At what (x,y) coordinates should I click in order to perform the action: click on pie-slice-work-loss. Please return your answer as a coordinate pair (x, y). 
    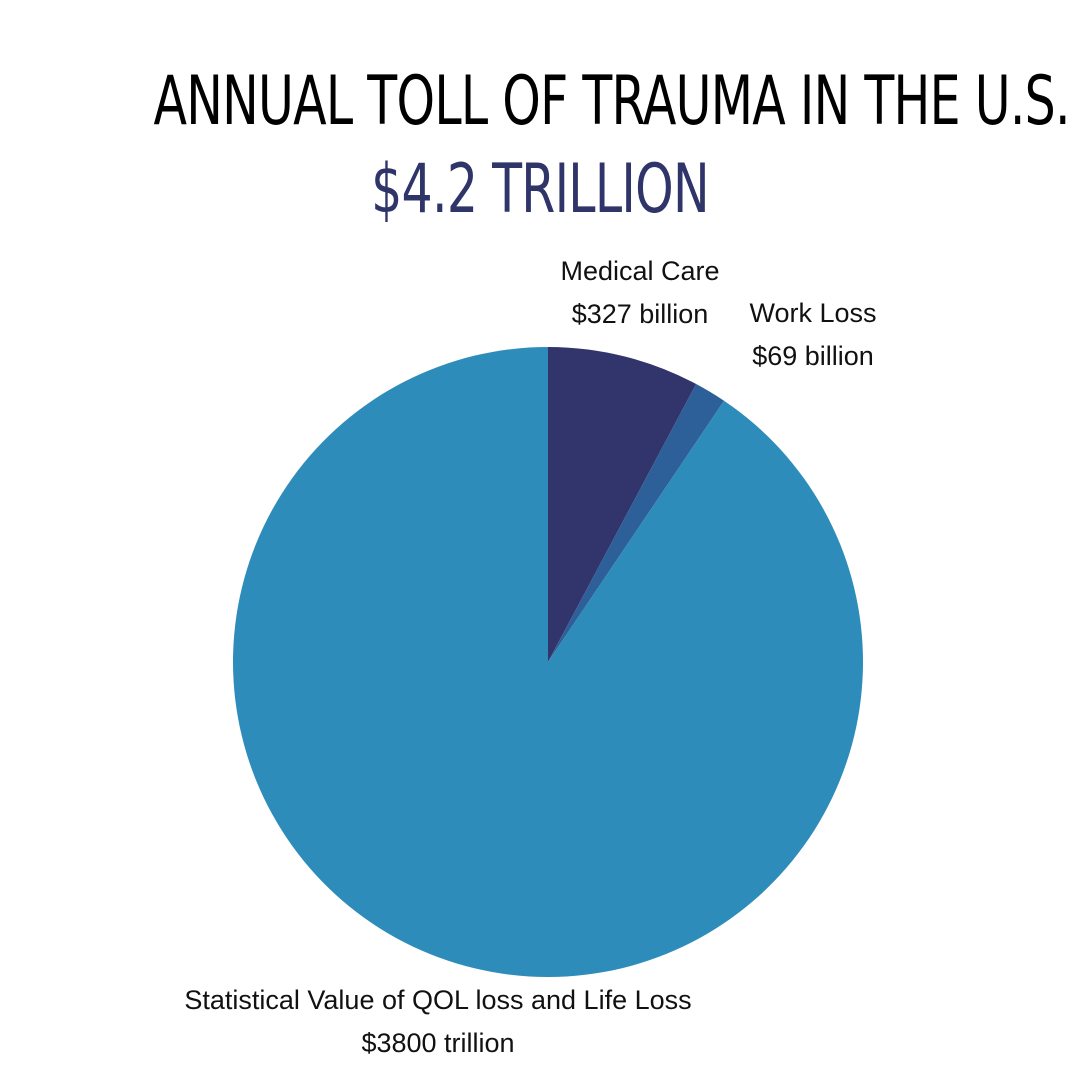
    Looking at the image, I should click on (636, 523).